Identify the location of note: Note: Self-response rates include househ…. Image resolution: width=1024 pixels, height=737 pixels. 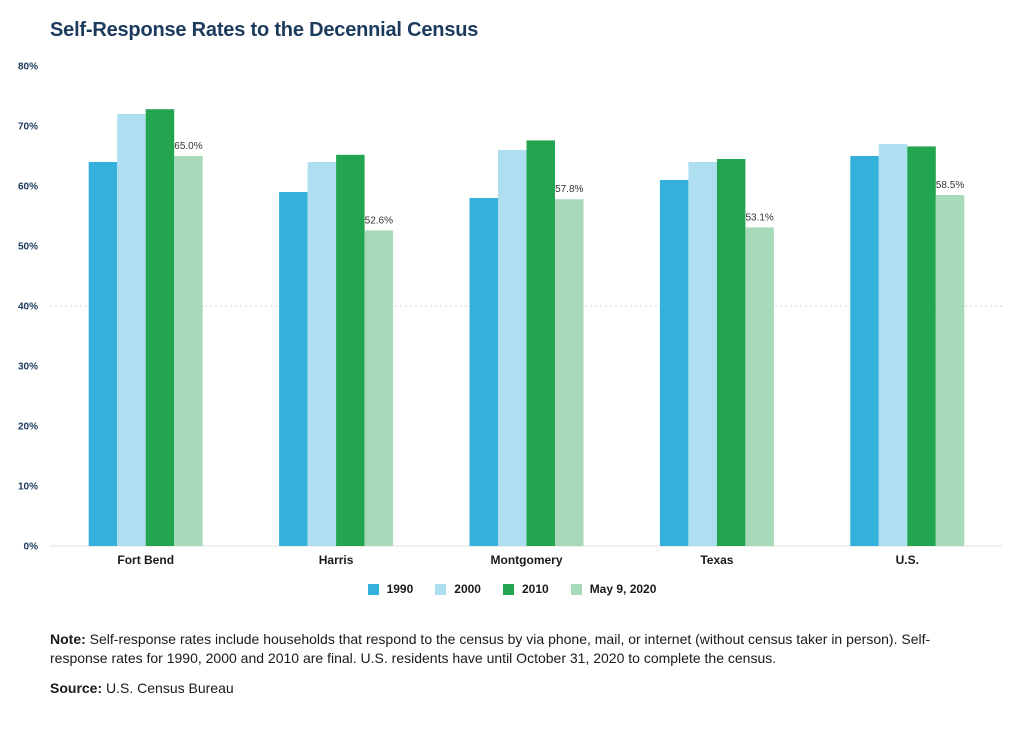
(515, 649).